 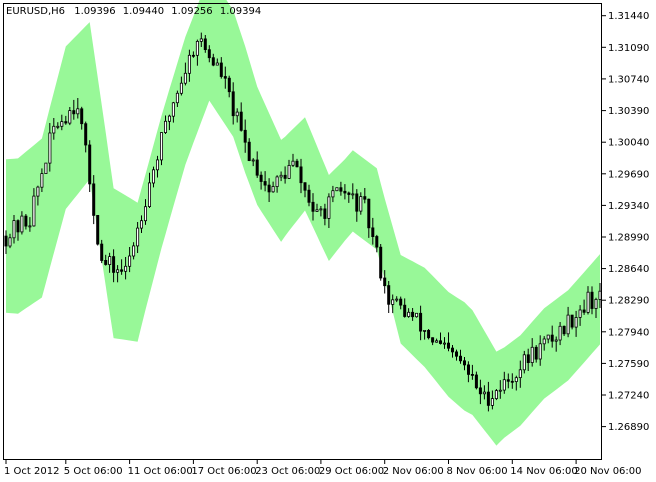 What do you see at coordinates (628, 364) in the screenshot?
I see `price-tick-label: 1.27590` at bounding box center [628, 364].